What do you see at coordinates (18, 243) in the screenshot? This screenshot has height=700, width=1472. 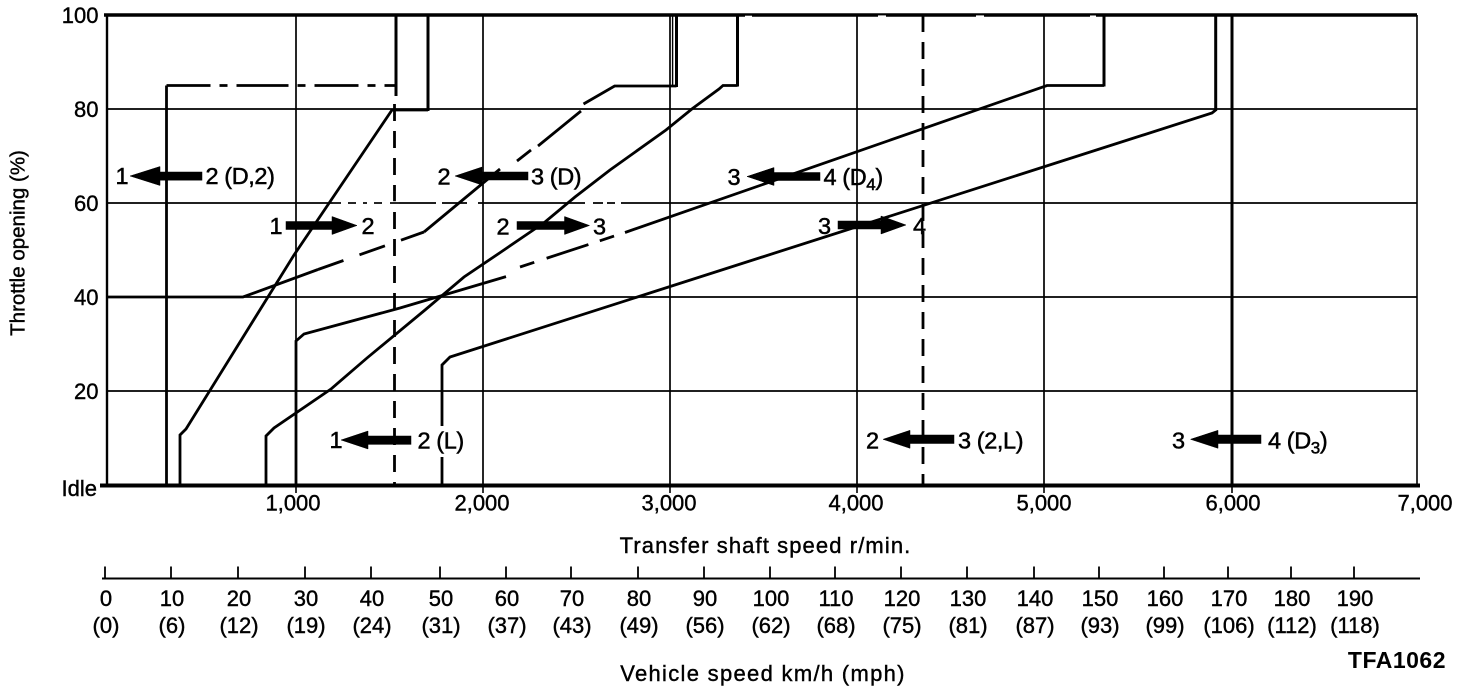 I see `svg-text: Throttle opening (%)` at bounding box center [18, 243].